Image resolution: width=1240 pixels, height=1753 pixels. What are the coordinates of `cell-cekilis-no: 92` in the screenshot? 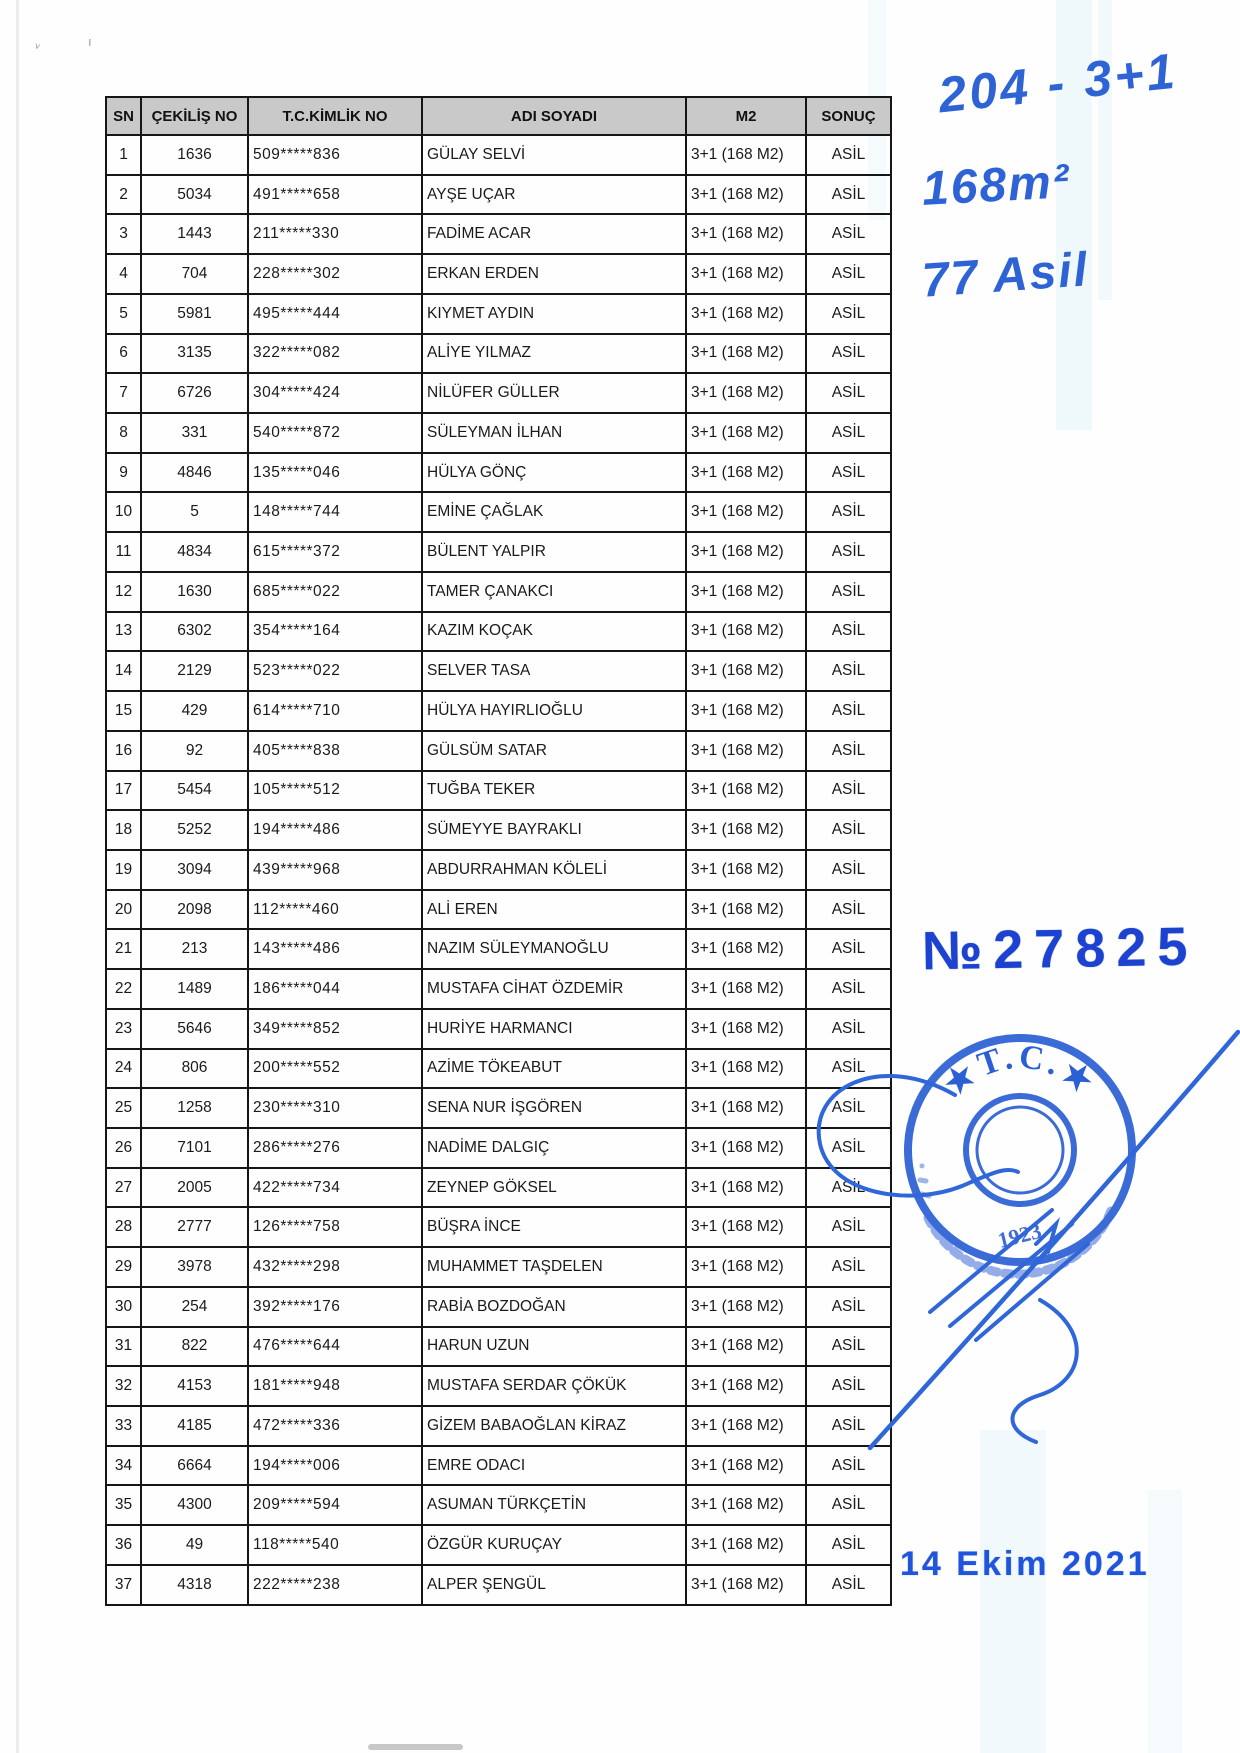 It's located at (194, 750).